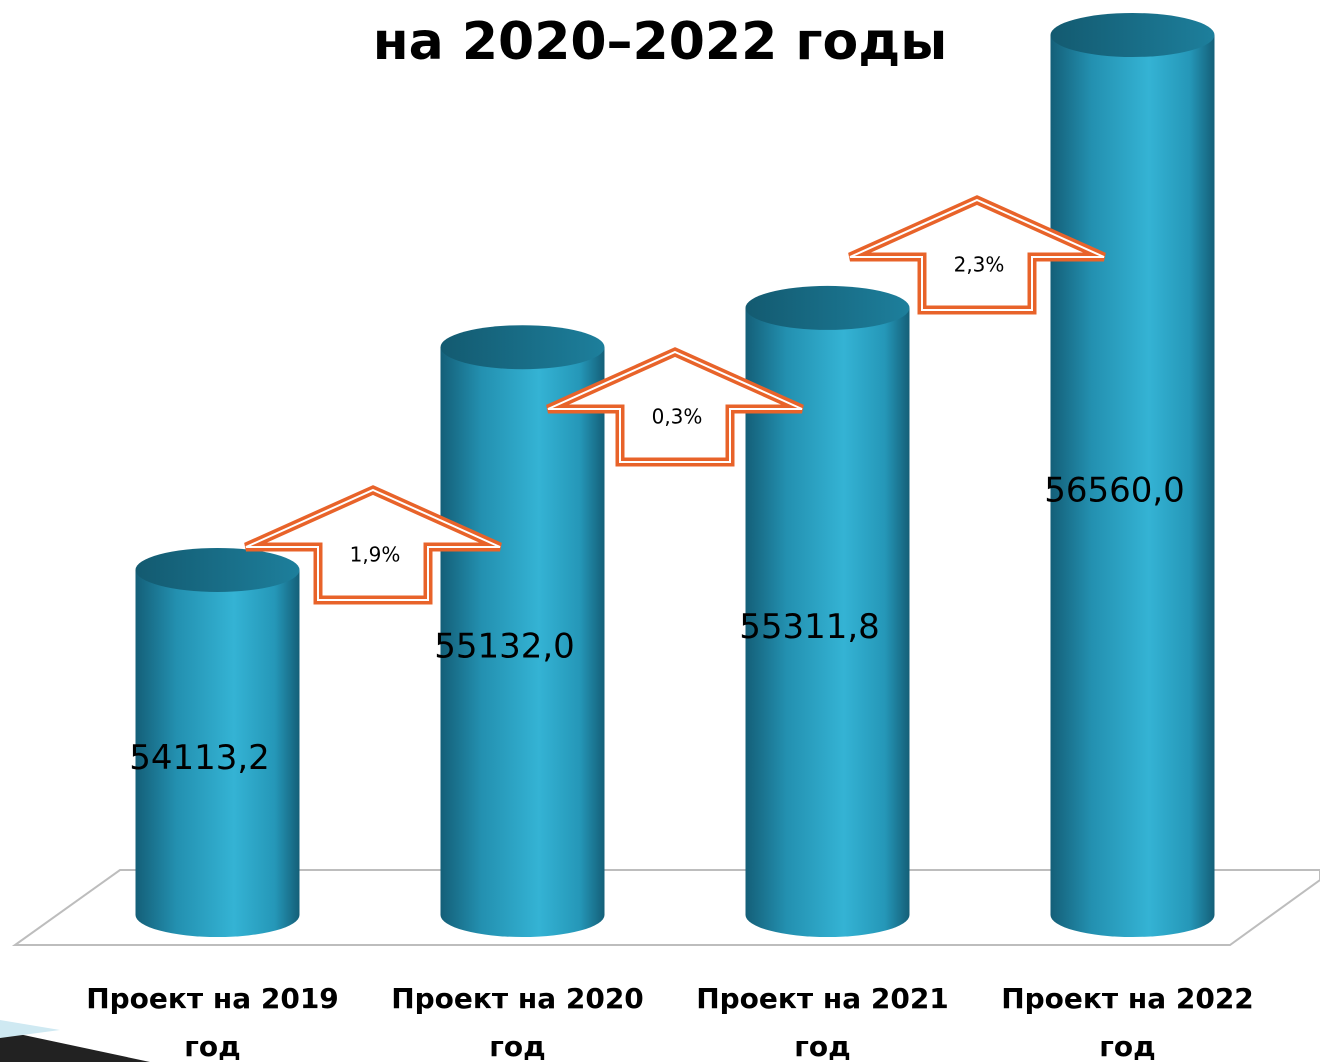 This screenshot has height=1062, width=1320. I want to click on x-tick-label: Проект на 2022 год, so click(1127, 1022).